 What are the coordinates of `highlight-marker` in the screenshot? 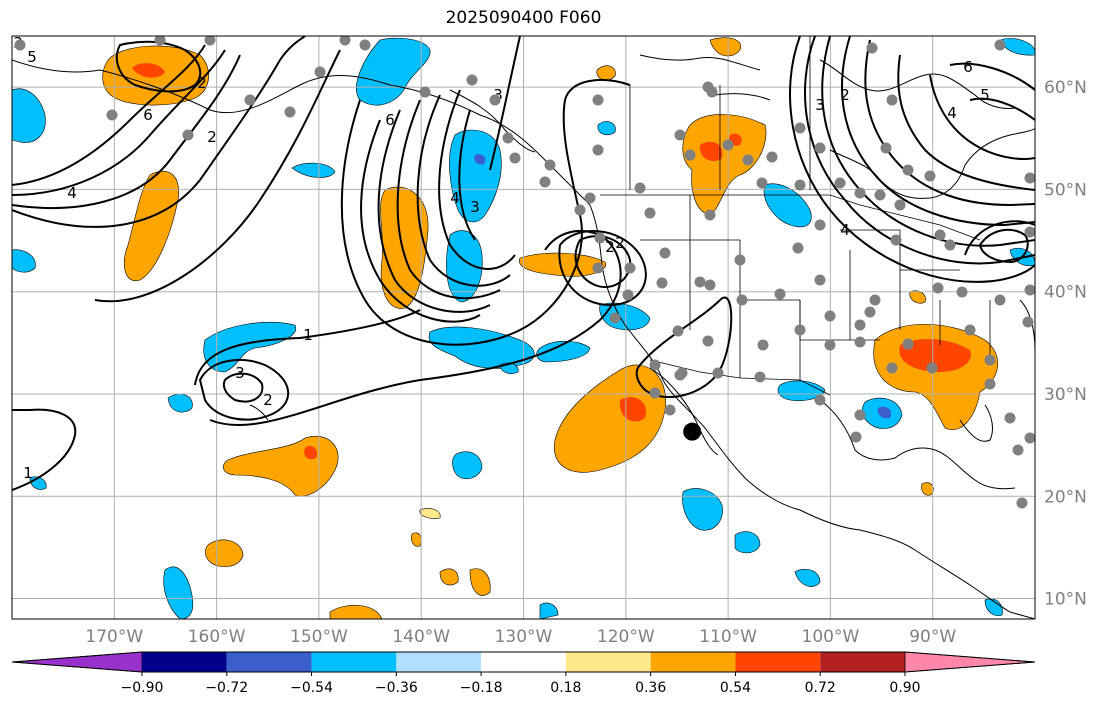 It's located at (692, 431).